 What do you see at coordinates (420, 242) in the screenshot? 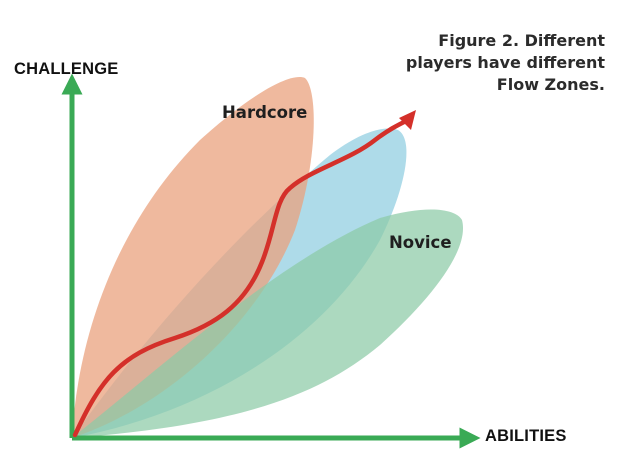
I see `novice-zone-label: Novice` at bounding box center [420, 242].